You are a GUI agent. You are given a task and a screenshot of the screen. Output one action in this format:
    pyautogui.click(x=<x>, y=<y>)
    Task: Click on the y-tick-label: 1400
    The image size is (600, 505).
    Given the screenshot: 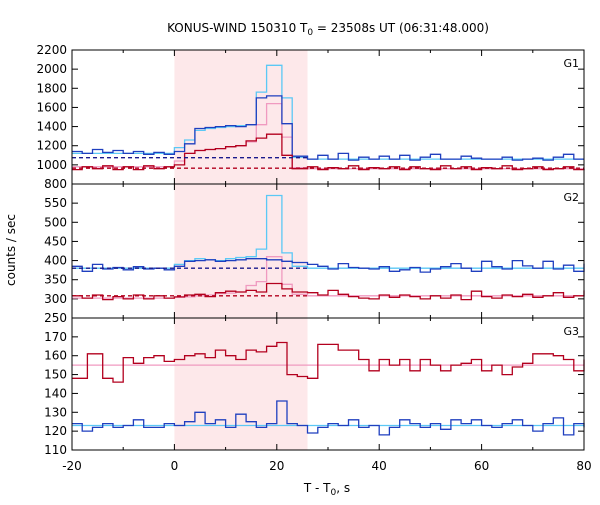 What is the action you would take?
    pyautogui.click(x=51, y=127)
    